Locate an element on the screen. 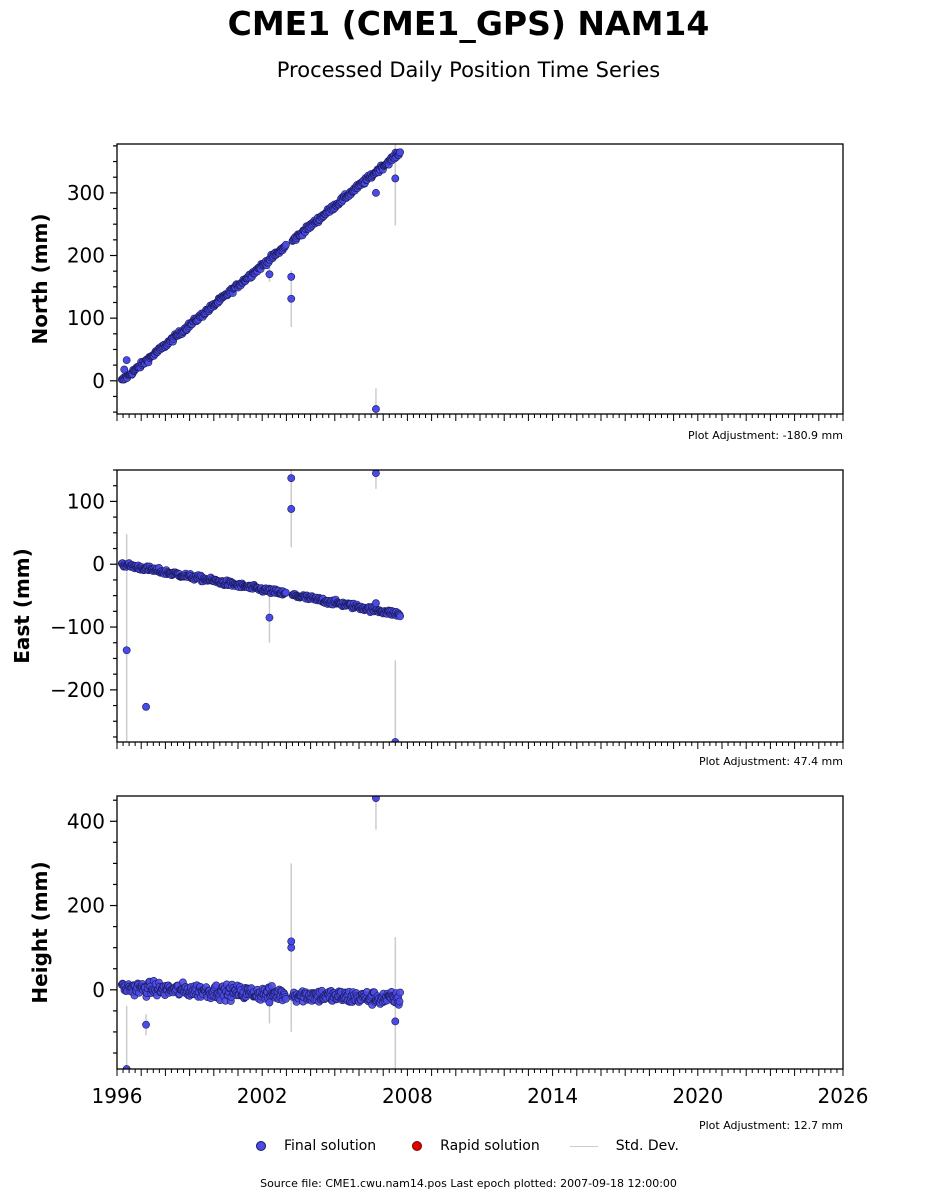 This screenshot has width=937, height=1200. north-y-tick-label: 200 is located at coordinates (86, 256).